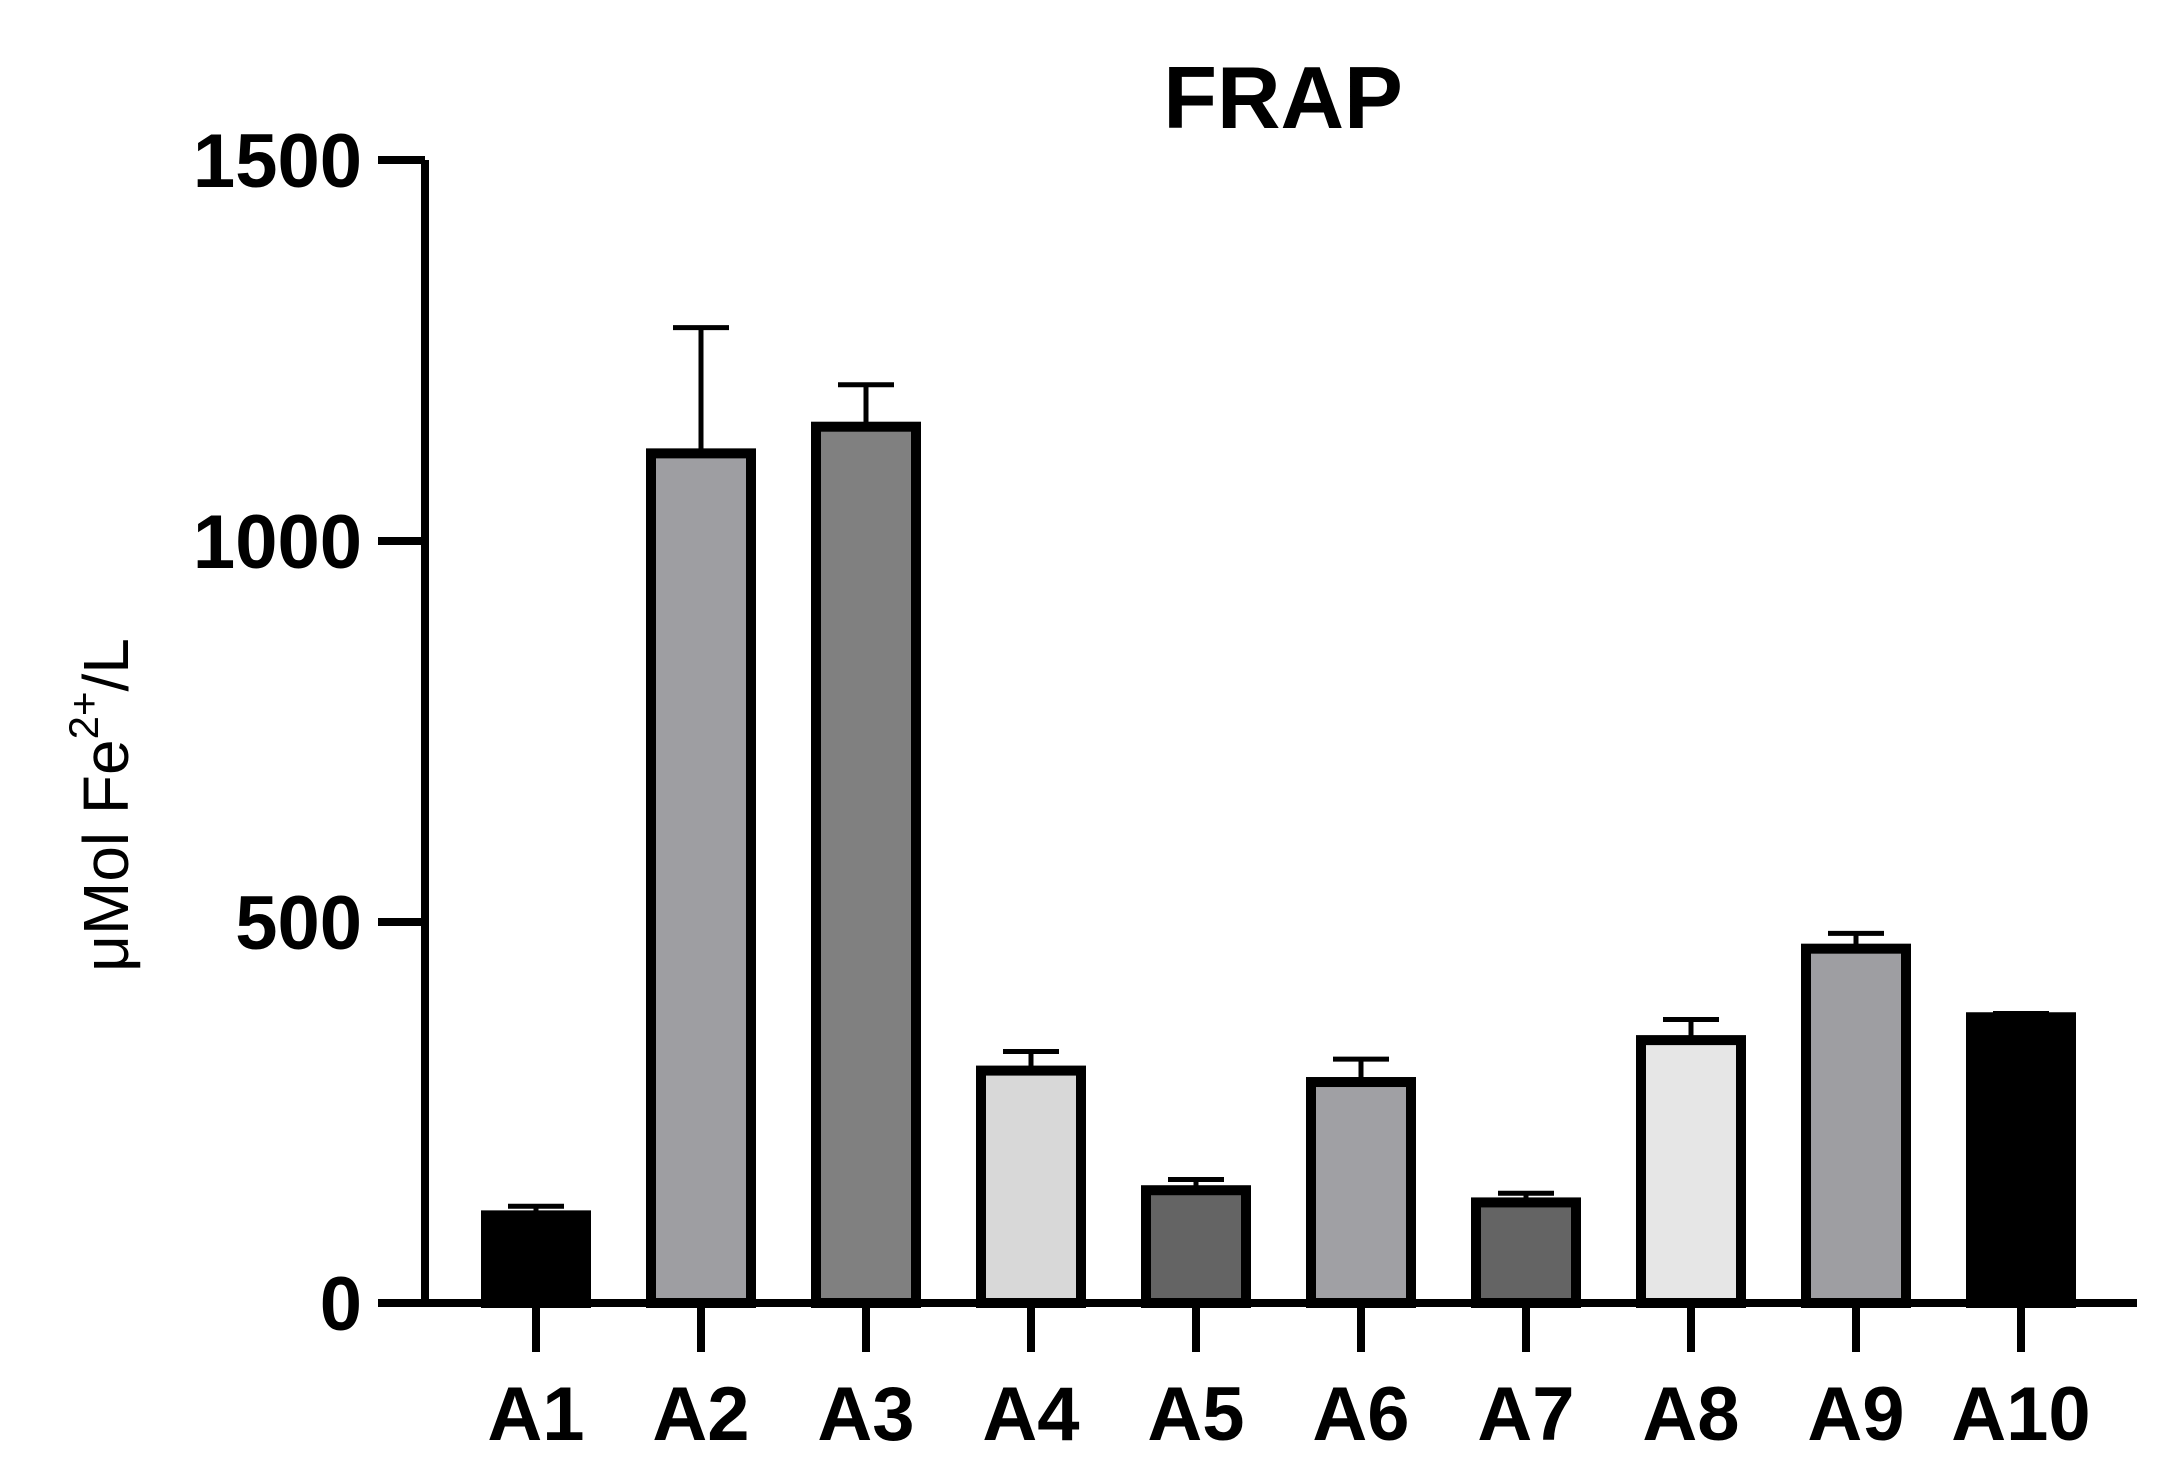  Describe the element at coordinates (1289, 1380) in the screenshot. I see `x-axis-ticks: A1 A2 A3 A4 A5 A6 A7 A8 A9 A10` at that location.